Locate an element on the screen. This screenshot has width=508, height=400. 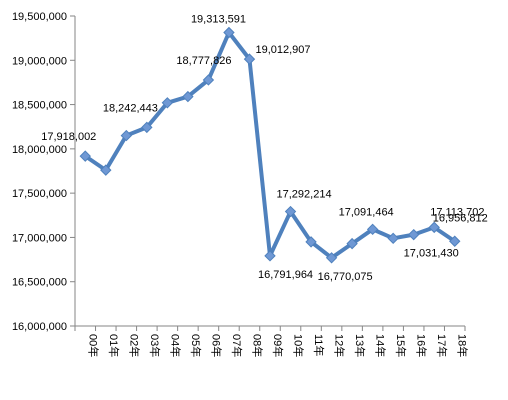
x-tick-label: 10年 is located at coordinates (299, 345).